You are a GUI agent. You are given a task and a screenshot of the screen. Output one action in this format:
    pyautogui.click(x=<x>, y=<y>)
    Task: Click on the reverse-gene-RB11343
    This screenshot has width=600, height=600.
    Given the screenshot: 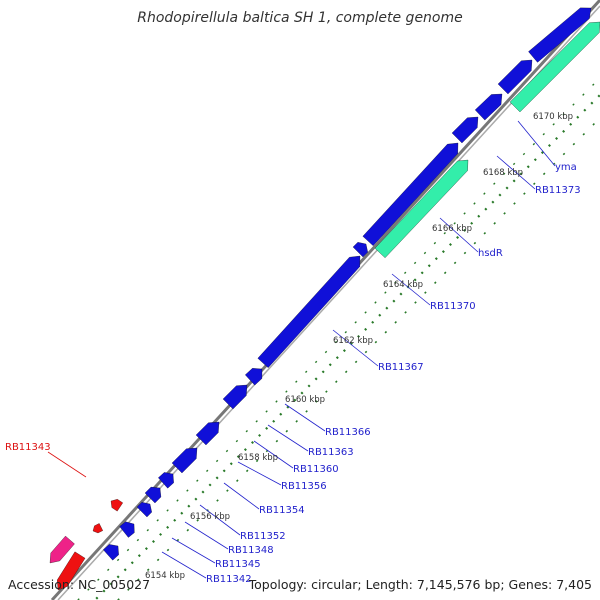 What is the action you would take?
    pyautogui.click(x=116, y=505)
    